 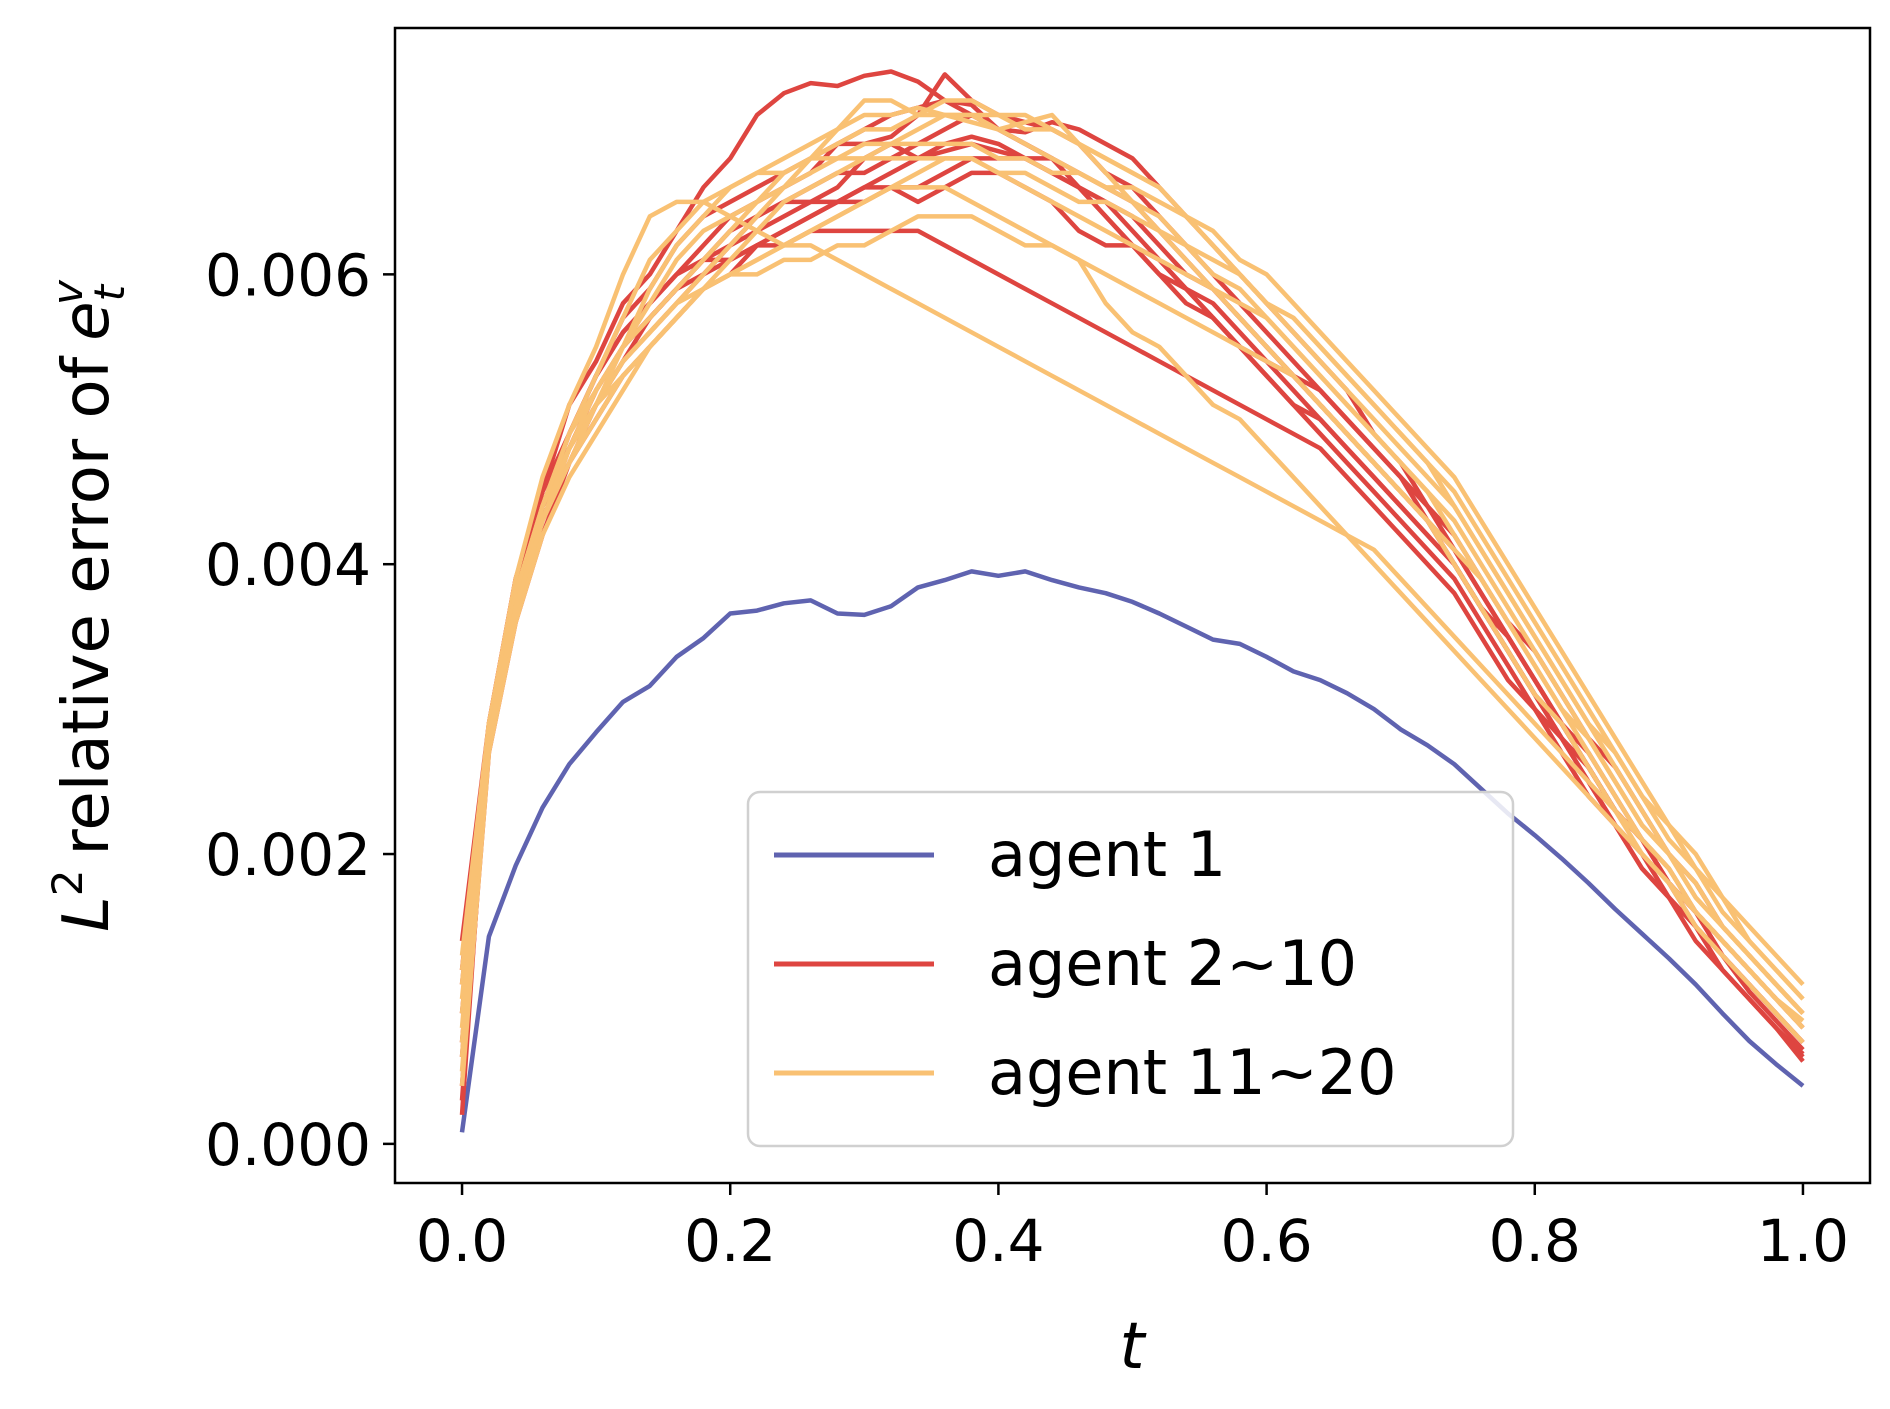 What do you see at coordinates (998, 1241) in the screenshot?
I see `x-tick-label: 0.4` at bounding box center [998, 1241].